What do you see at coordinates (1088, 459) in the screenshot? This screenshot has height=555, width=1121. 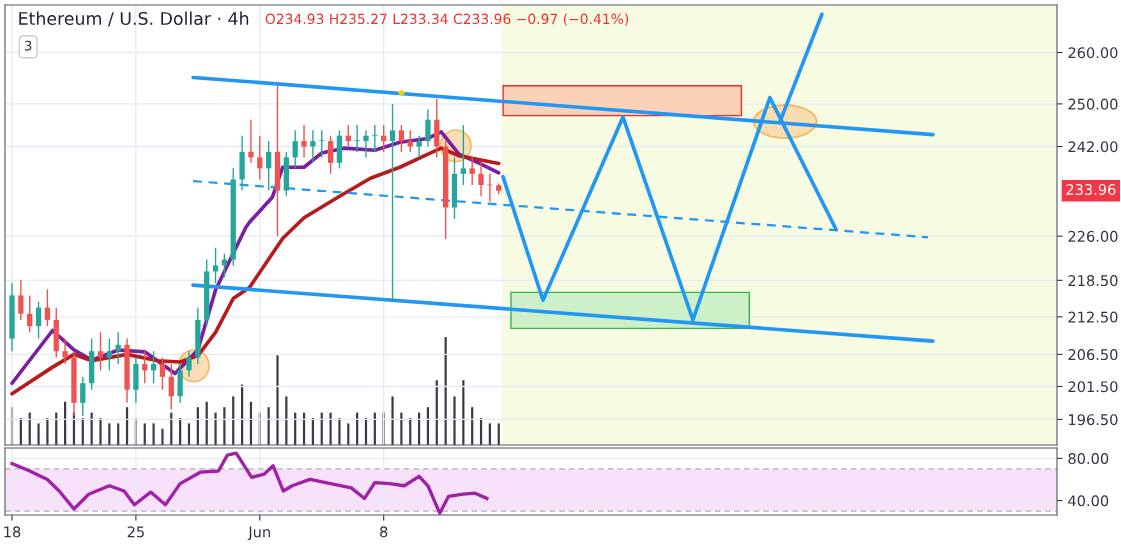 I see `y-tick-label: 80.00` at bounding box center [1088, 459].